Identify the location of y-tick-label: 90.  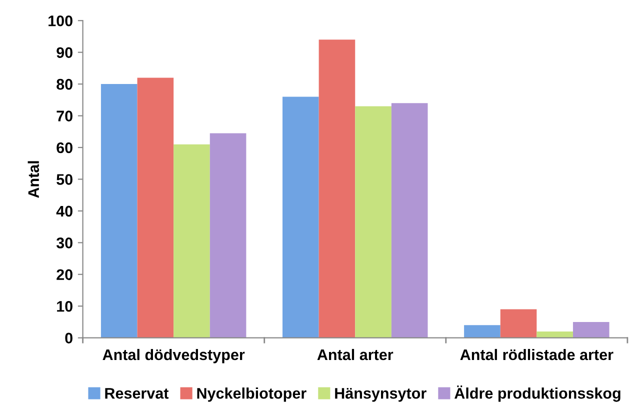
(64, 52).